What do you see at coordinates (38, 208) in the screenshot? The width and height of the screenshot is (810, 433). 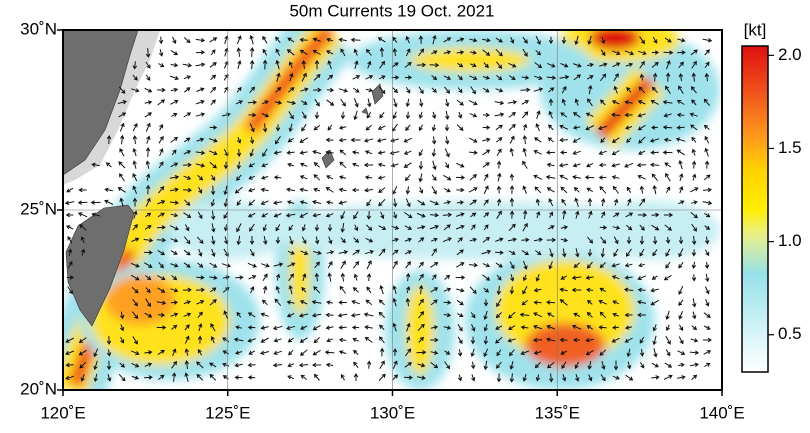 I see `y-tick-label: 25˚N` at bounding box center [38, 208].